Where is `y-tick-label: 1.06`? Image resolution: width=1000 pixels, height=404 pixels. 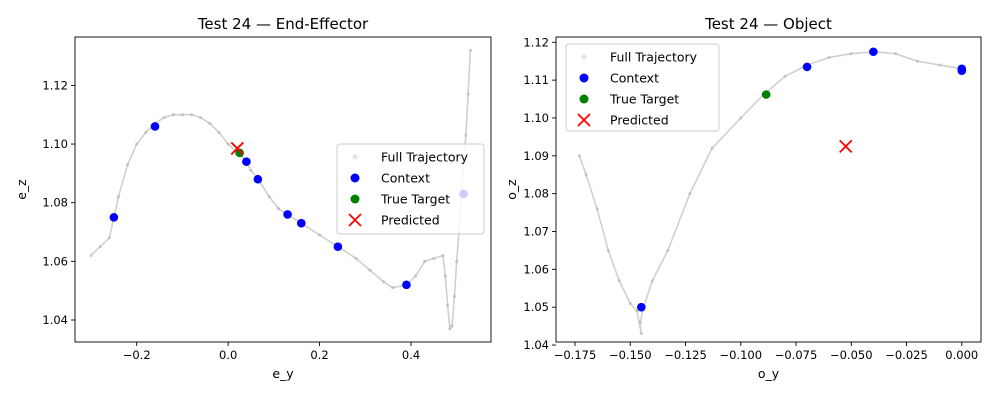
y-tick-label: 1.06 is located at coordinates (536, 269).